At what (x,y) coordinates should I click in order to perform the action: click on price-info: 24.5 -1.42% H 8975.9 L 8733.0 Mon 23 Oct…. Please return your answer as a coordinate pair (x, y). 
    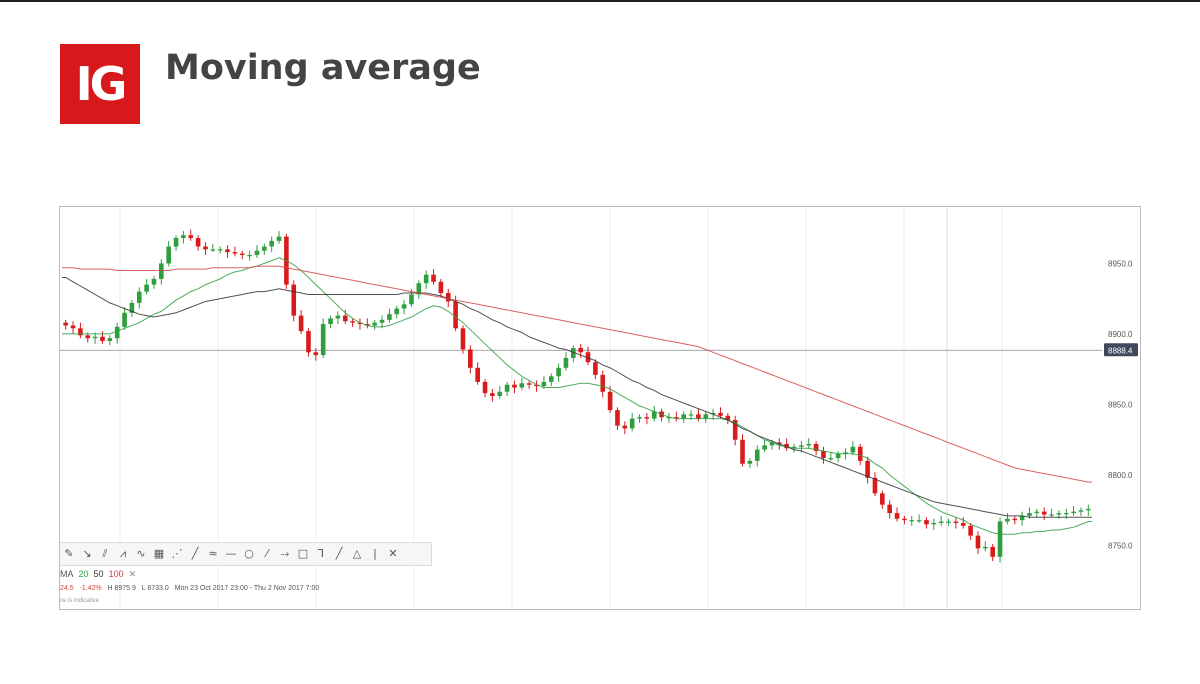
    Looking at the image, I should click on (189, 588).